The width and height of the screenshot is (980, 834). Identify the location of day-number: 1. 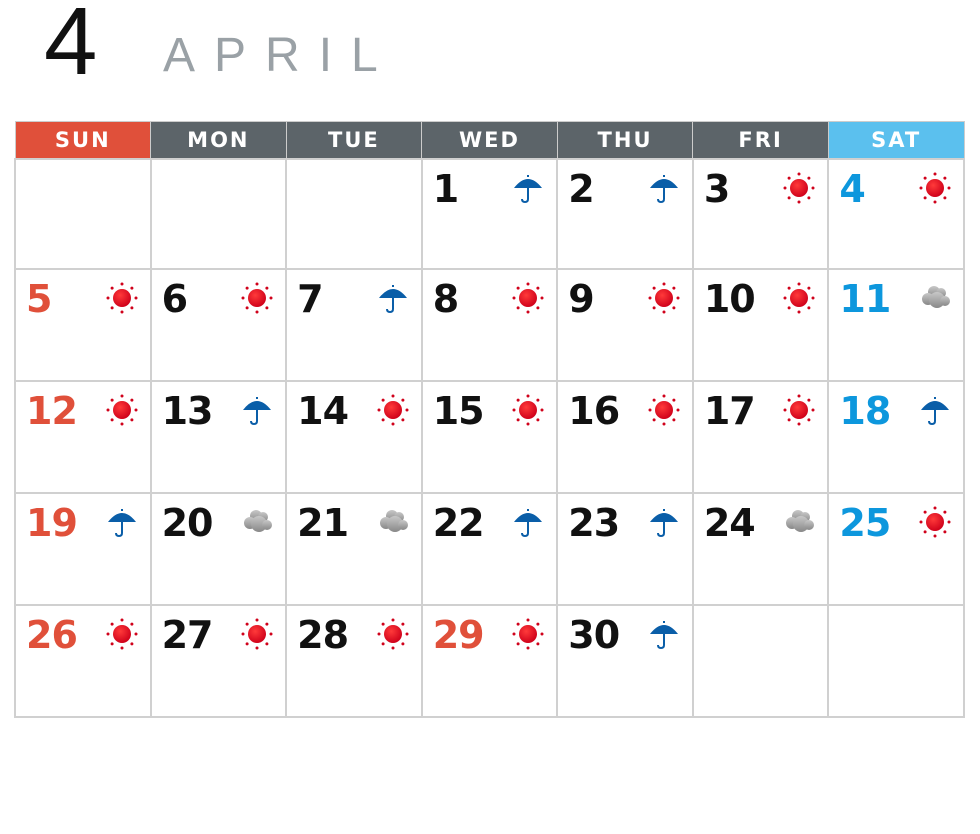
(445, 189).